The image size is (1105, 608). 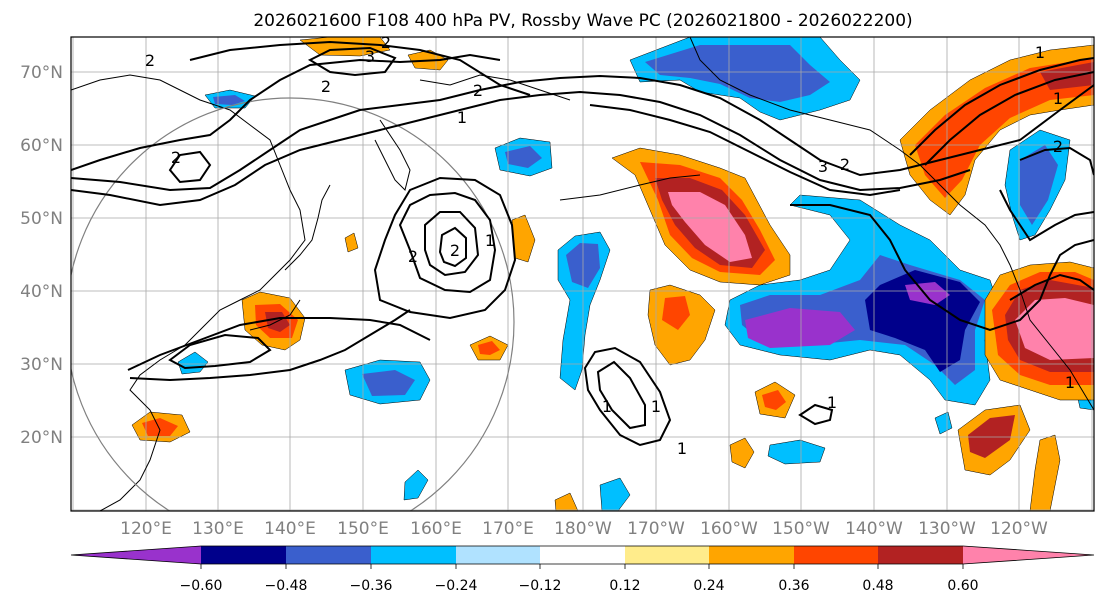 I want to click on colorbar-tick-label: 0.12, so click(x=624, y=586).